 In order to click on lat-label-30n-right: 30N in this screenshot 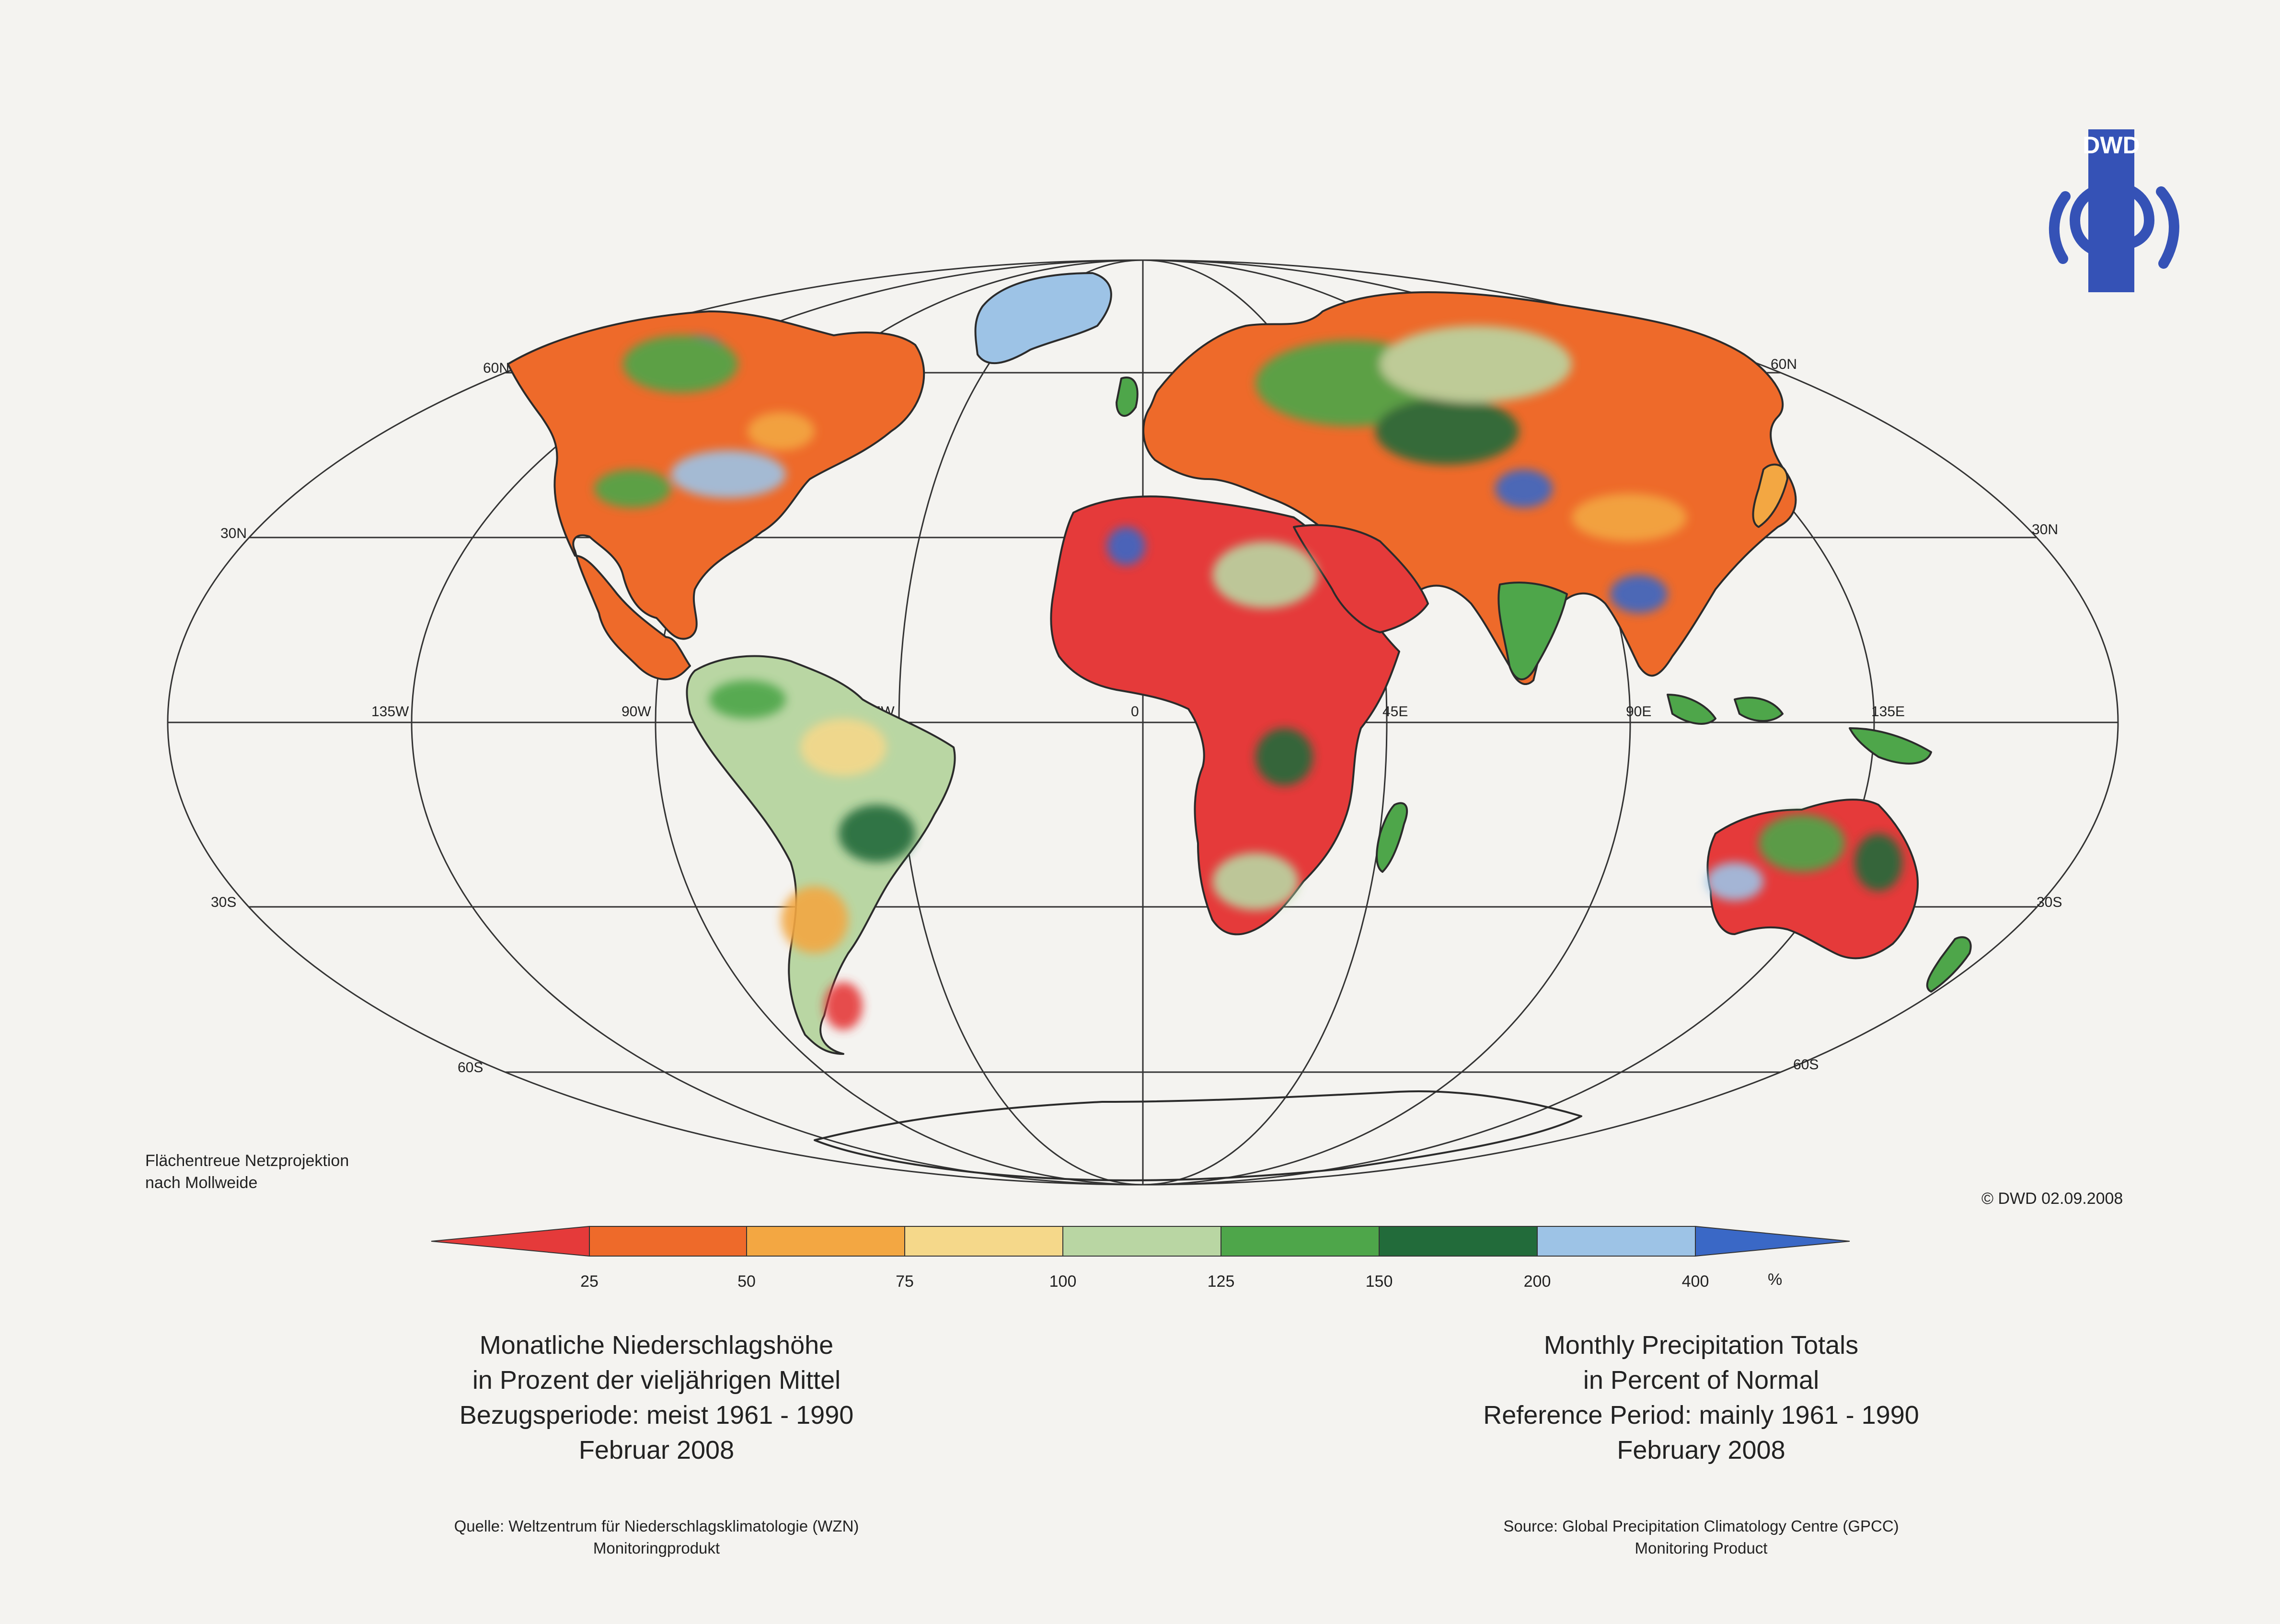, I will do `click(2045, 530)`.